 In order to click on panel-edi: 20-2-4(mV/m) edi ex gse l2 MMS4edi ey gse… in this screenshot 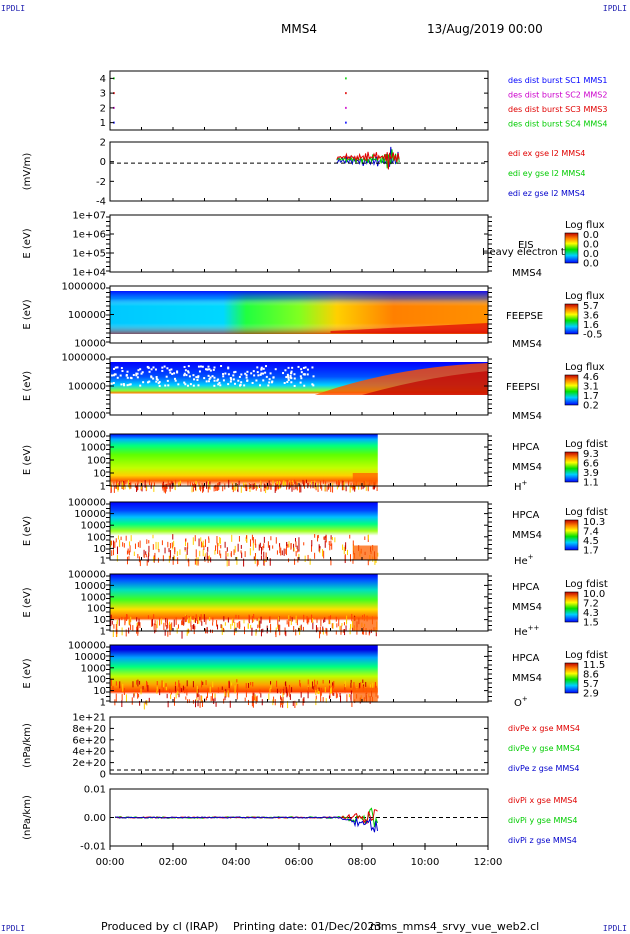, I will do `click(304, 173)`.